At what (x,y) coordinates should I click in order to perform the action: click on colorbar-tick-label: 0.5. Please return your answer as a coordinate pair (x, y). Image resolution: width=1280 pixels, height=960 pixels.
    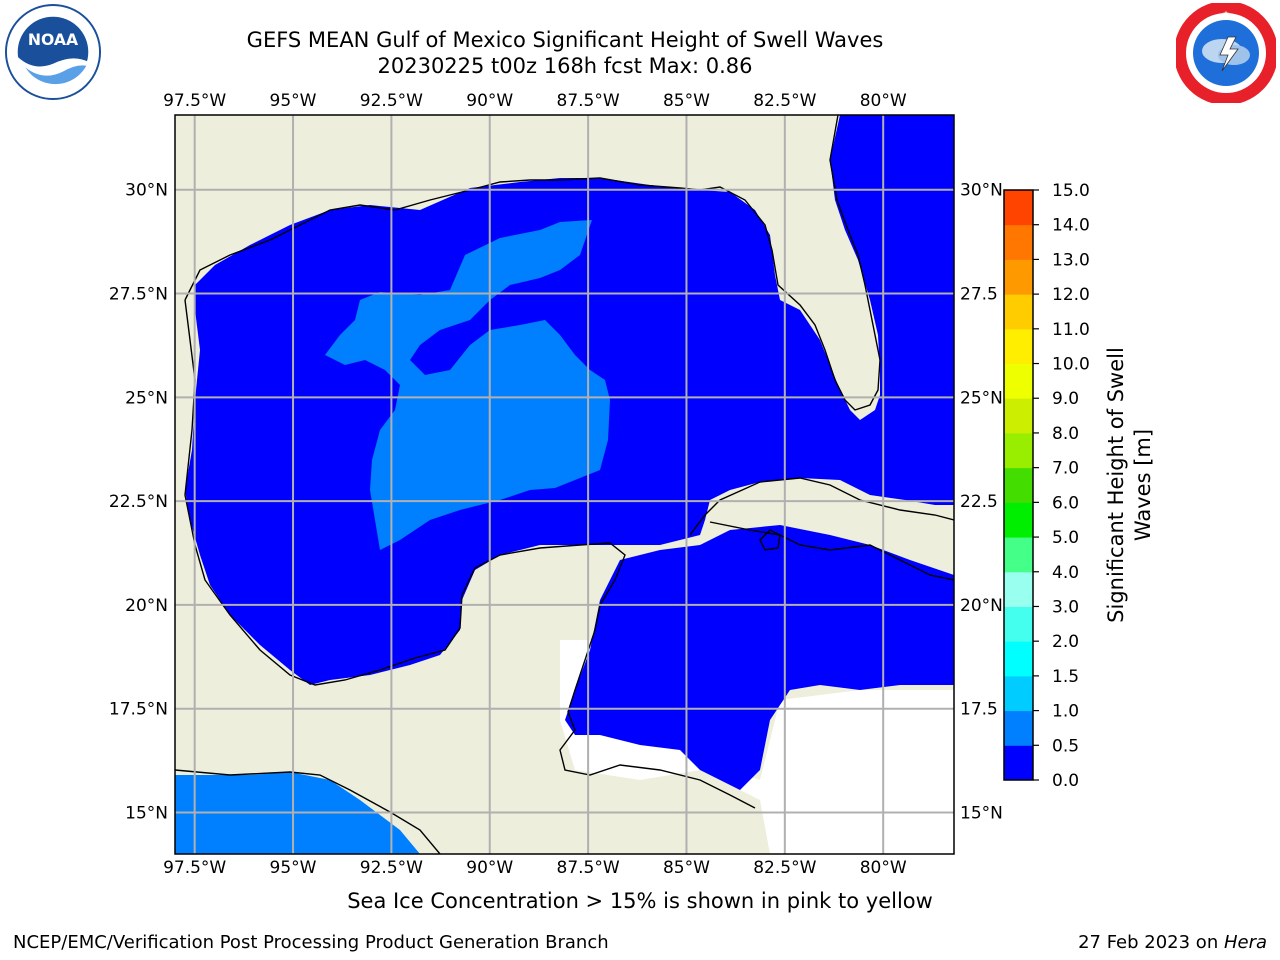
    Looking at the image, I should click on (1065, 746).